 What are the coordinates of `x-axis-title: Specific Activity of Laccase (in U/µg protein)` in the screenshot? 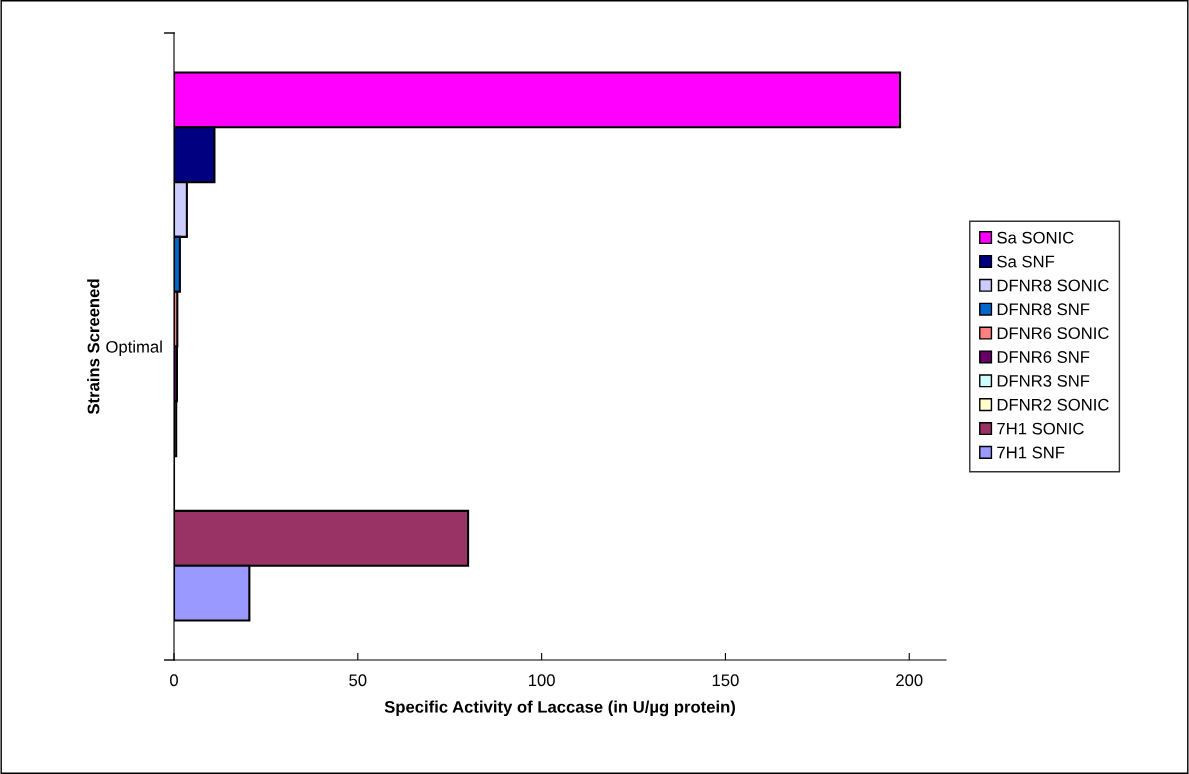 It's located at (560, 708).